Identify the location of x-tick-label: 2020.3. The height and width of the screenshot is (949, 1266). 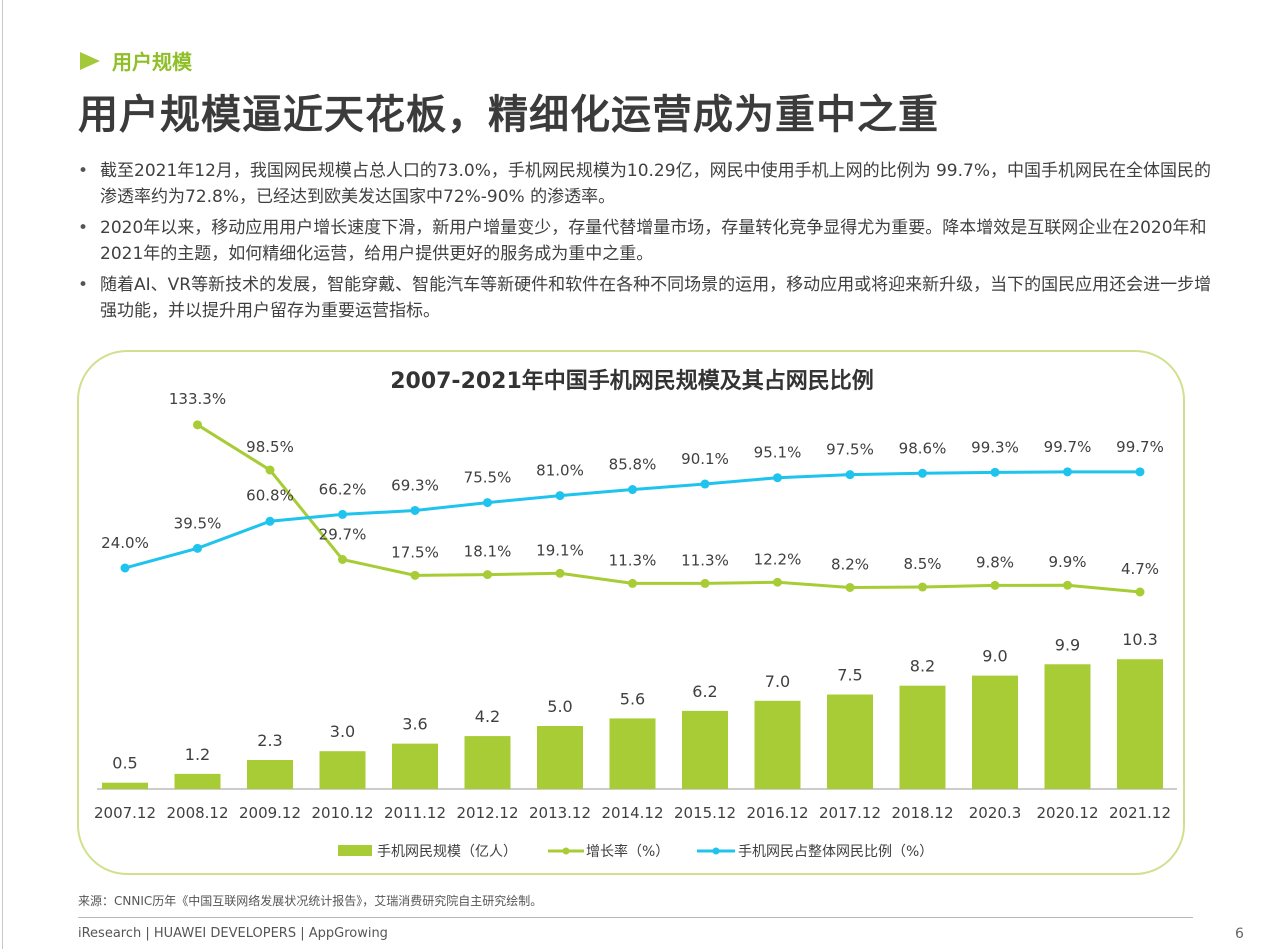
(995, 813).